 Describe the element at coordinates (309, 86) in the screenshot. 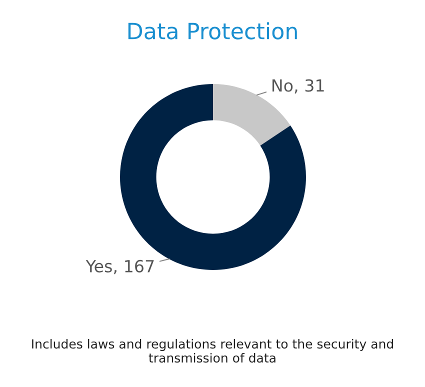

I see `data-label: , 31` at that location.